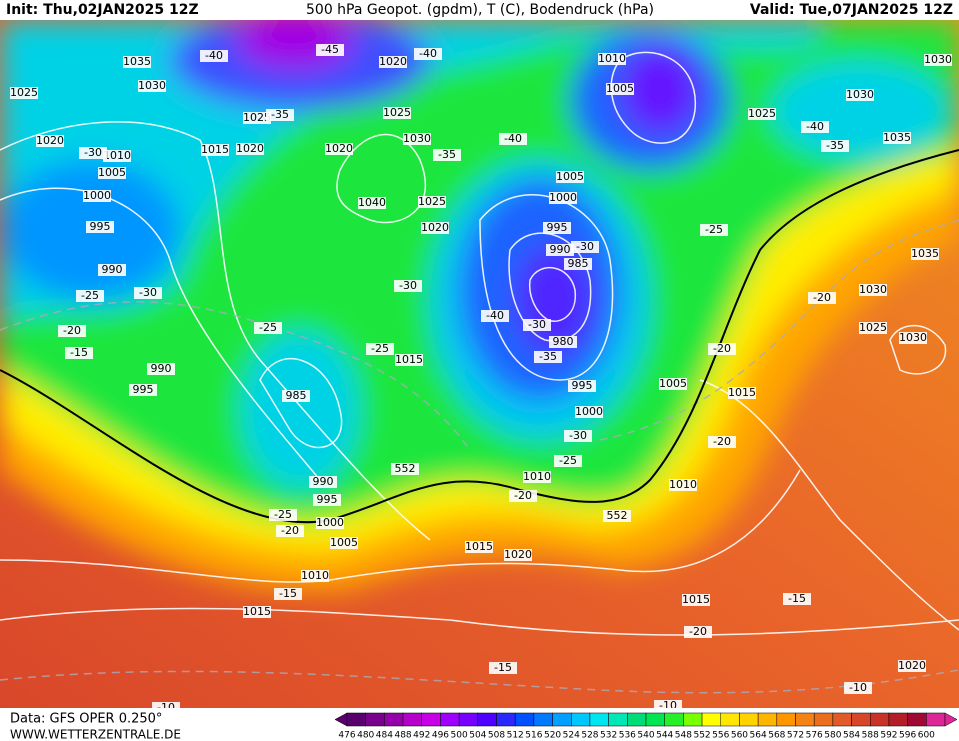  What do you see at coordinates (888, 736) in the screenshot?
I see `colorbar-label: 592` at bounding box center [888, 736].